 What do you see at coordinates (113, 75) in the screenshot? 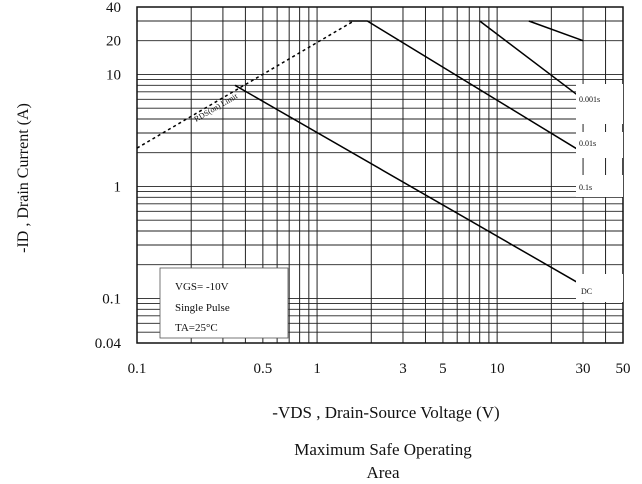
I see `y-tick-label: 10` at bounding box center [113, 75].